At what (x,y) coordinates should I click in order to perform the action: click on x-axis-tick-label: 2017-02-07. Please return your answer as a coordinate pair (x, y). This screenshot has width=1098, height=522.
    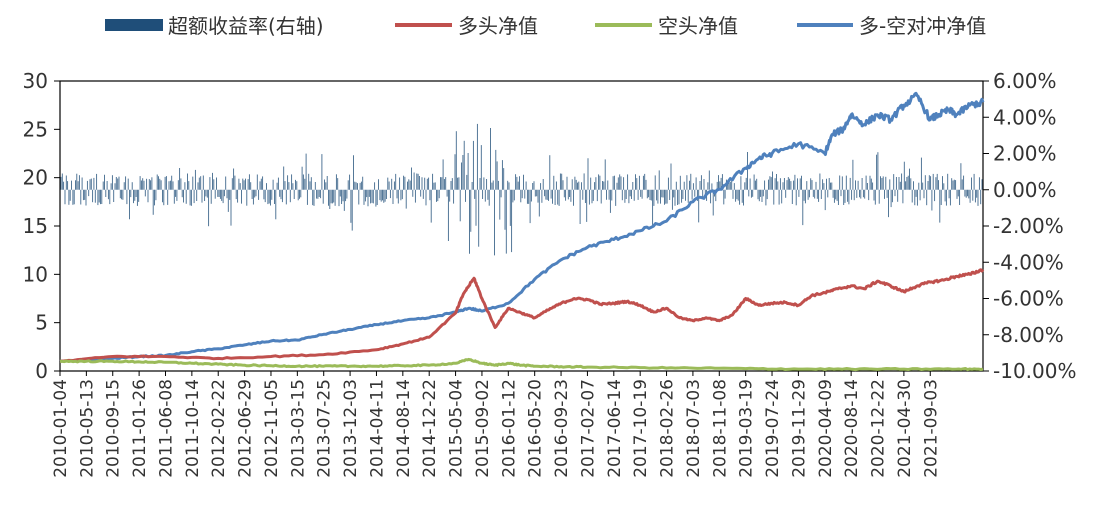
    Looking at the image, I should click on (588, 428).